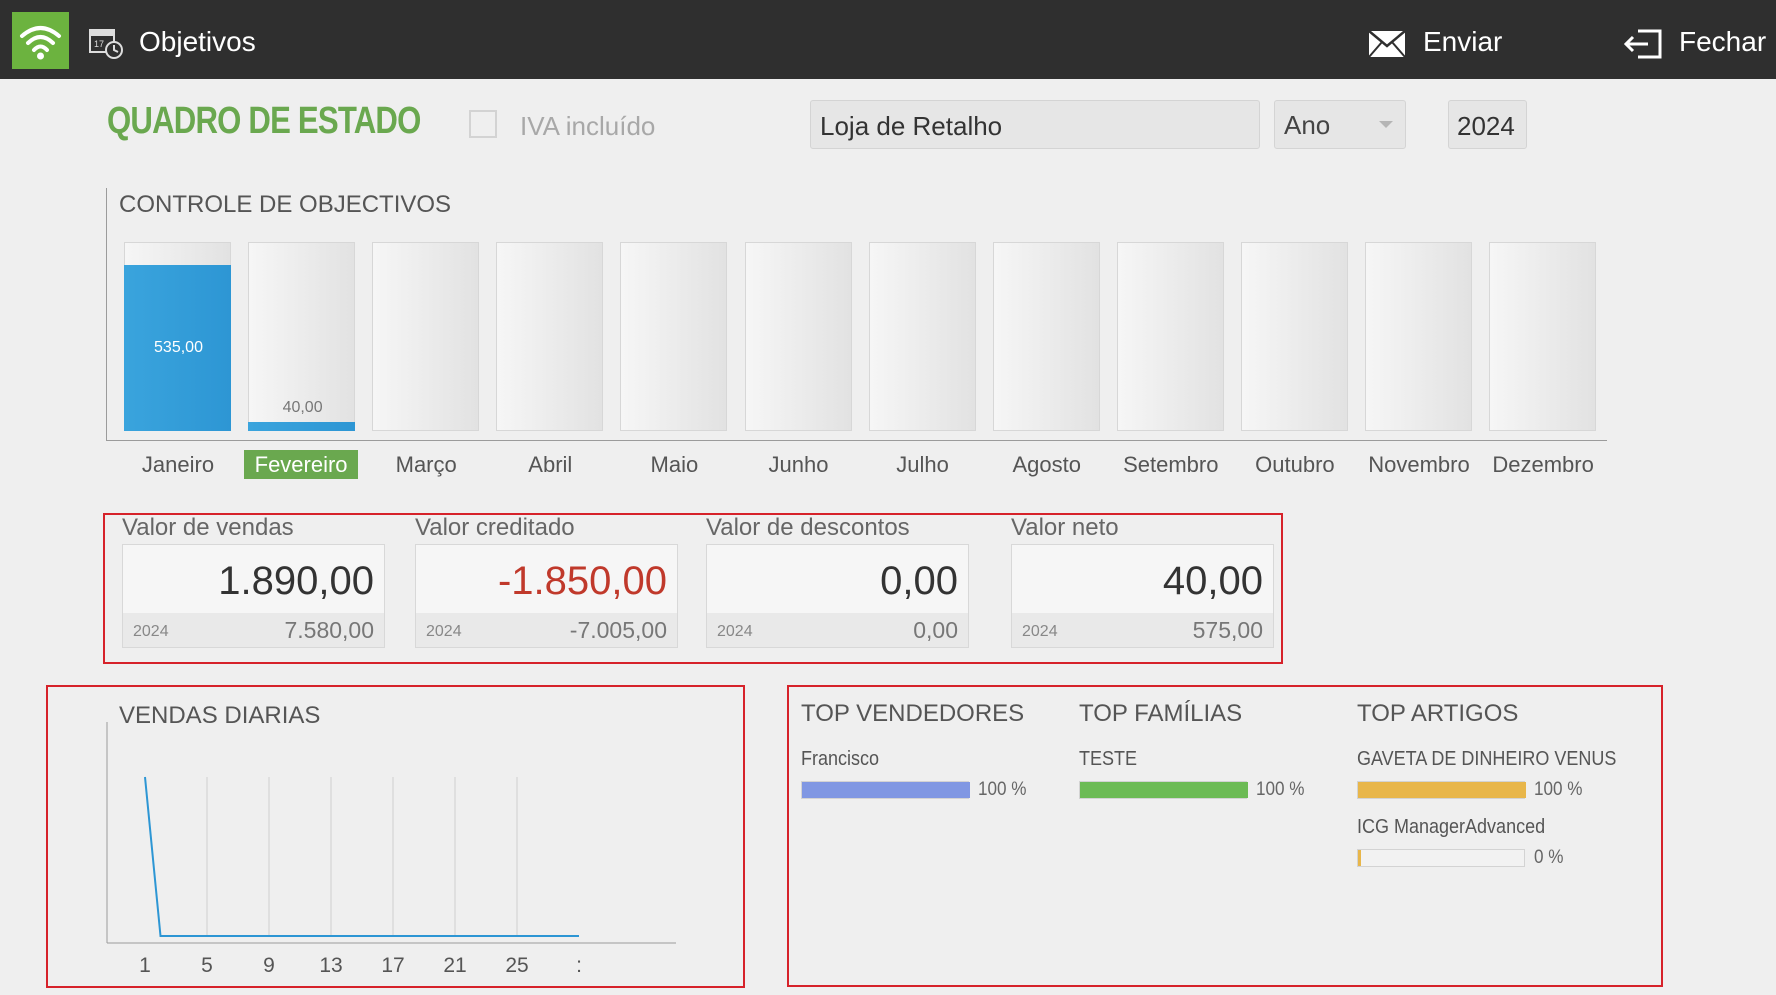 The height and width of the screenshot is (995, 1776). I want to click on chart-x-tick-label: 9, so click(269, 965).